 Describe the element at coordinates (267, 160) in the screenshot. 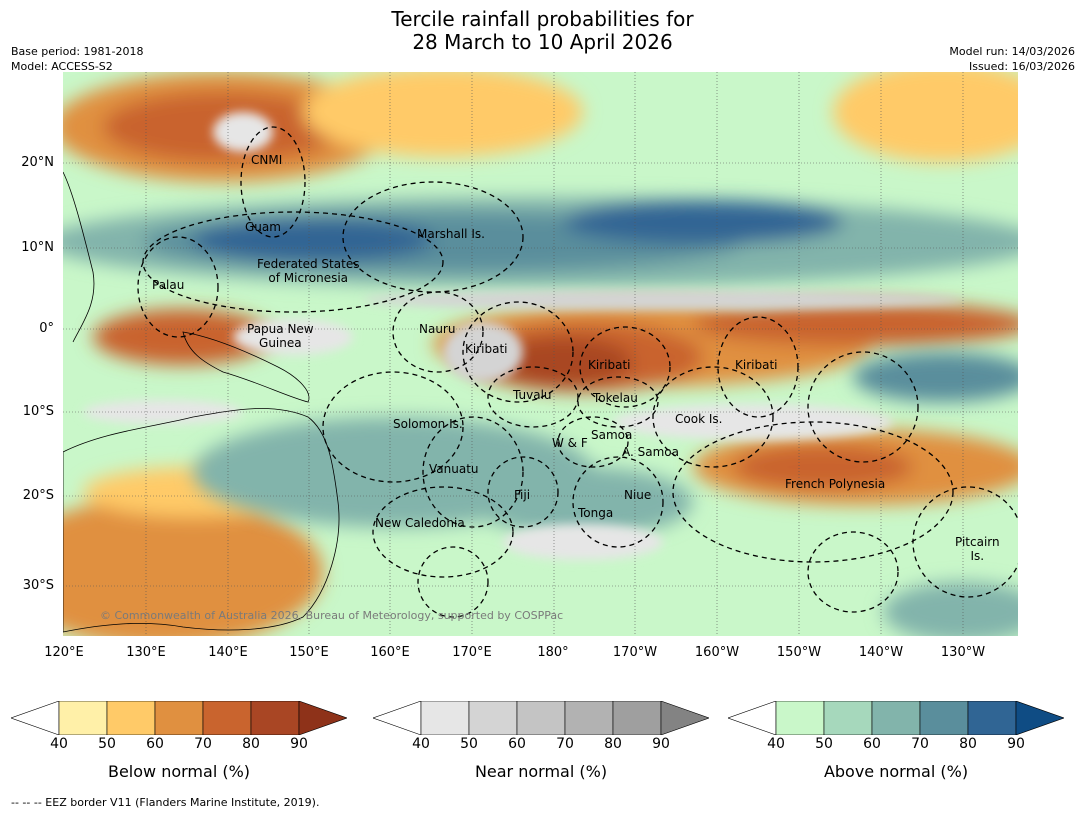

I see `label-cnmi: CNMI` at that location.